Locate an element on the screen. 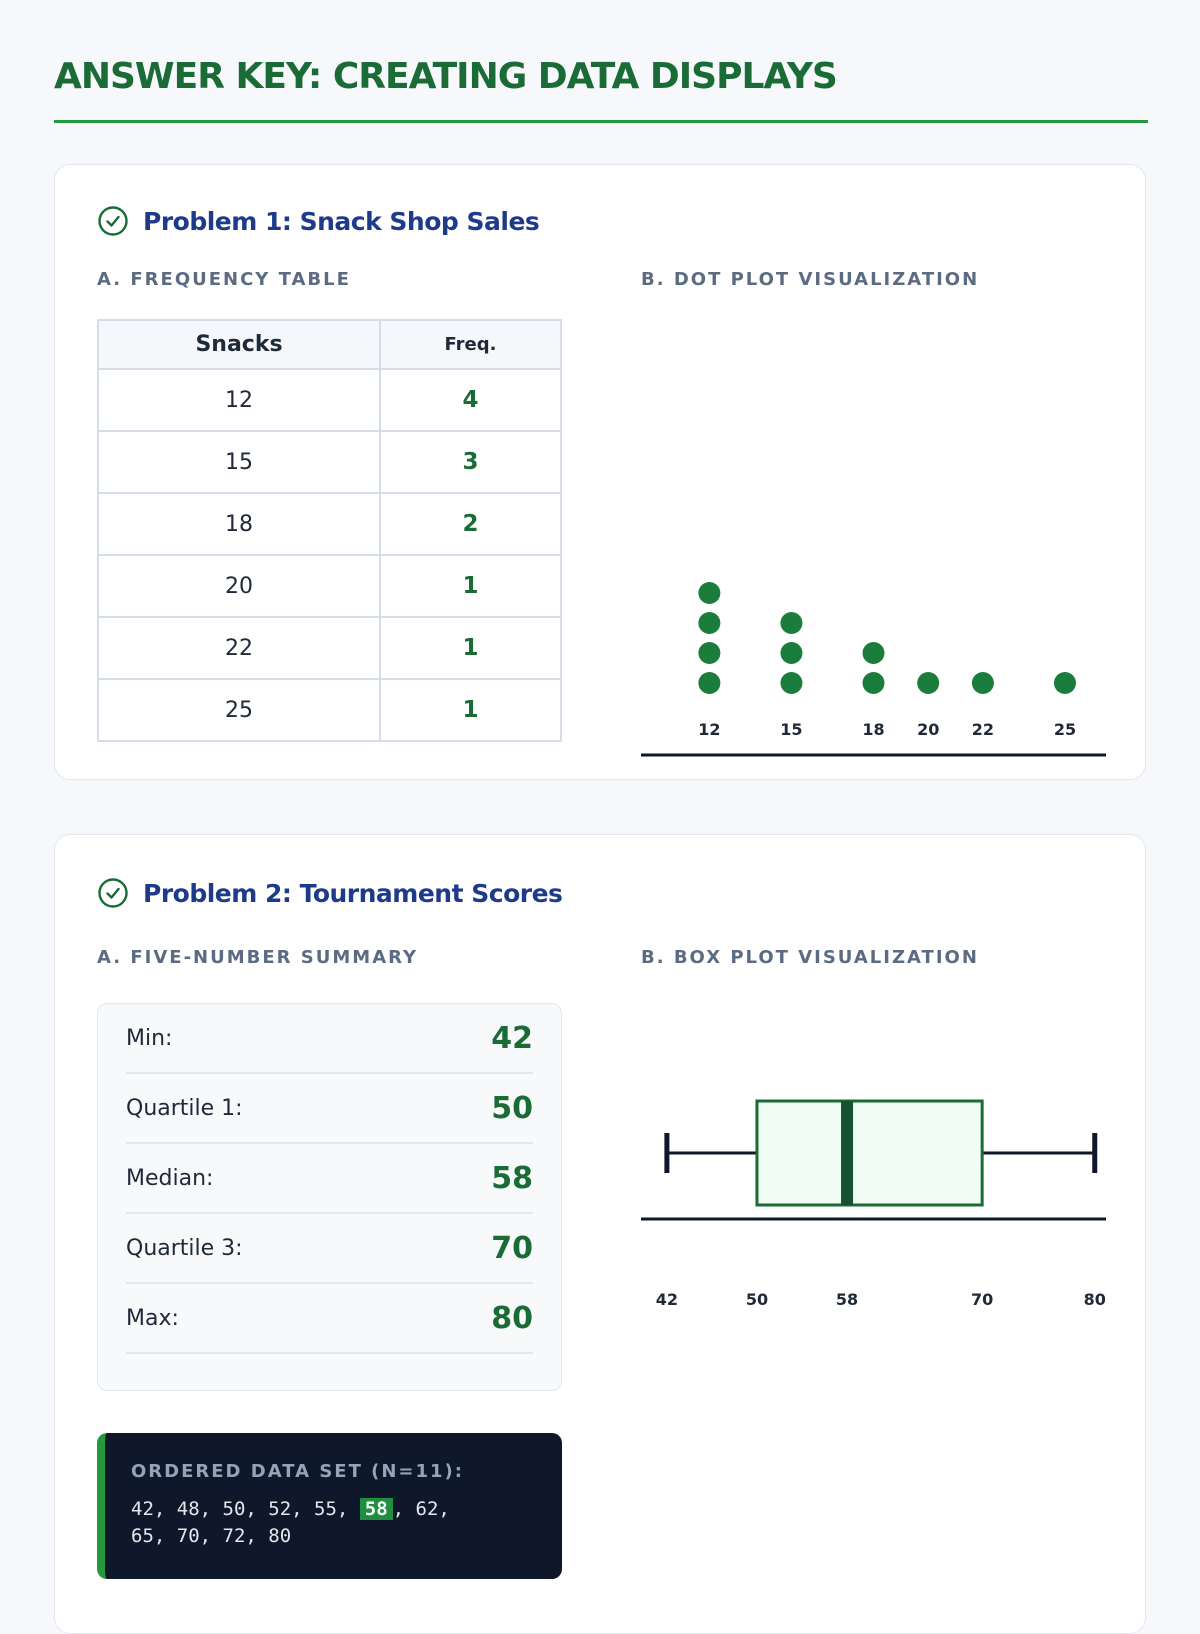 The width and height of the screenshot is (1200, 1634). snacks-cell: 25 is located at coordinates (239, 710).